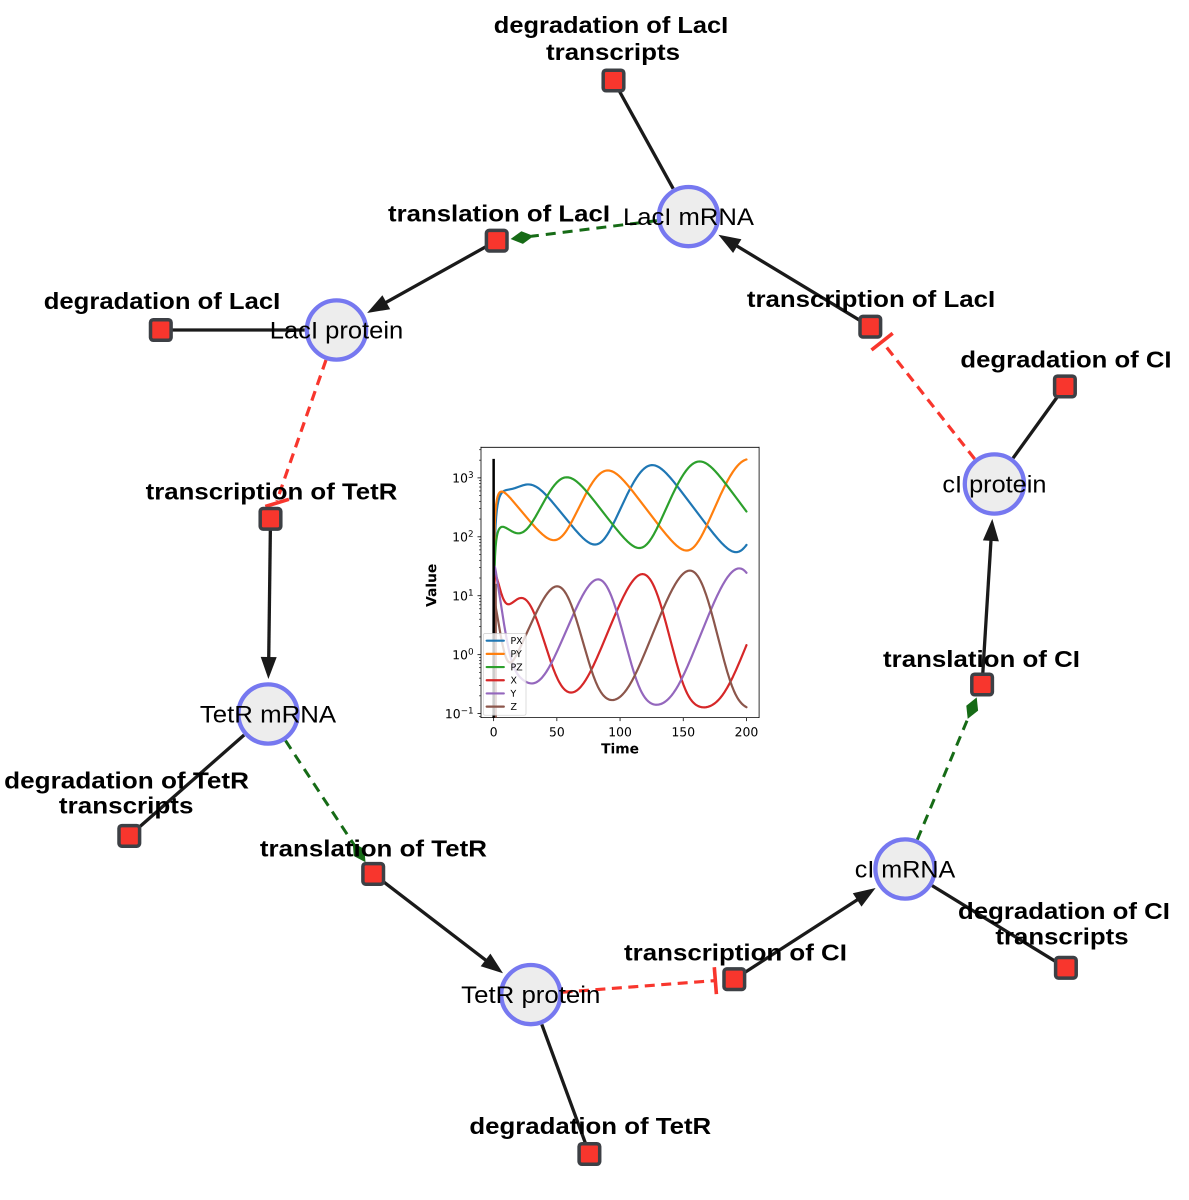 This screenshot has width=1189, height=1200. Describe the element at coordinates (499, 213) in the screenshot. I see `svg-text: translation of LacI` at that location.